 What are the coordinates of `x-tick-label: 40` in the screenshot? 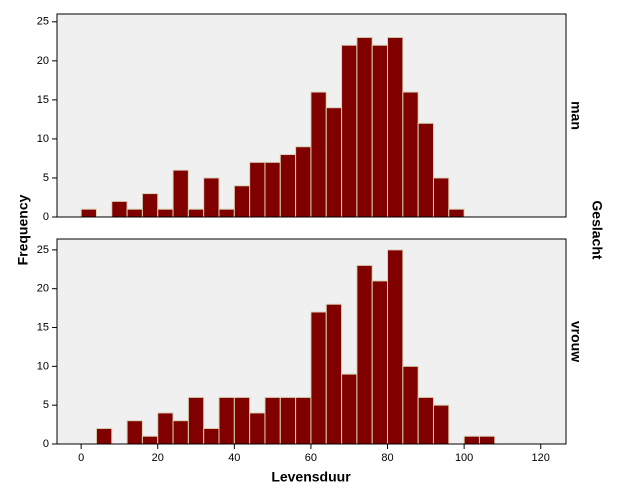 It's located at (234, 458).